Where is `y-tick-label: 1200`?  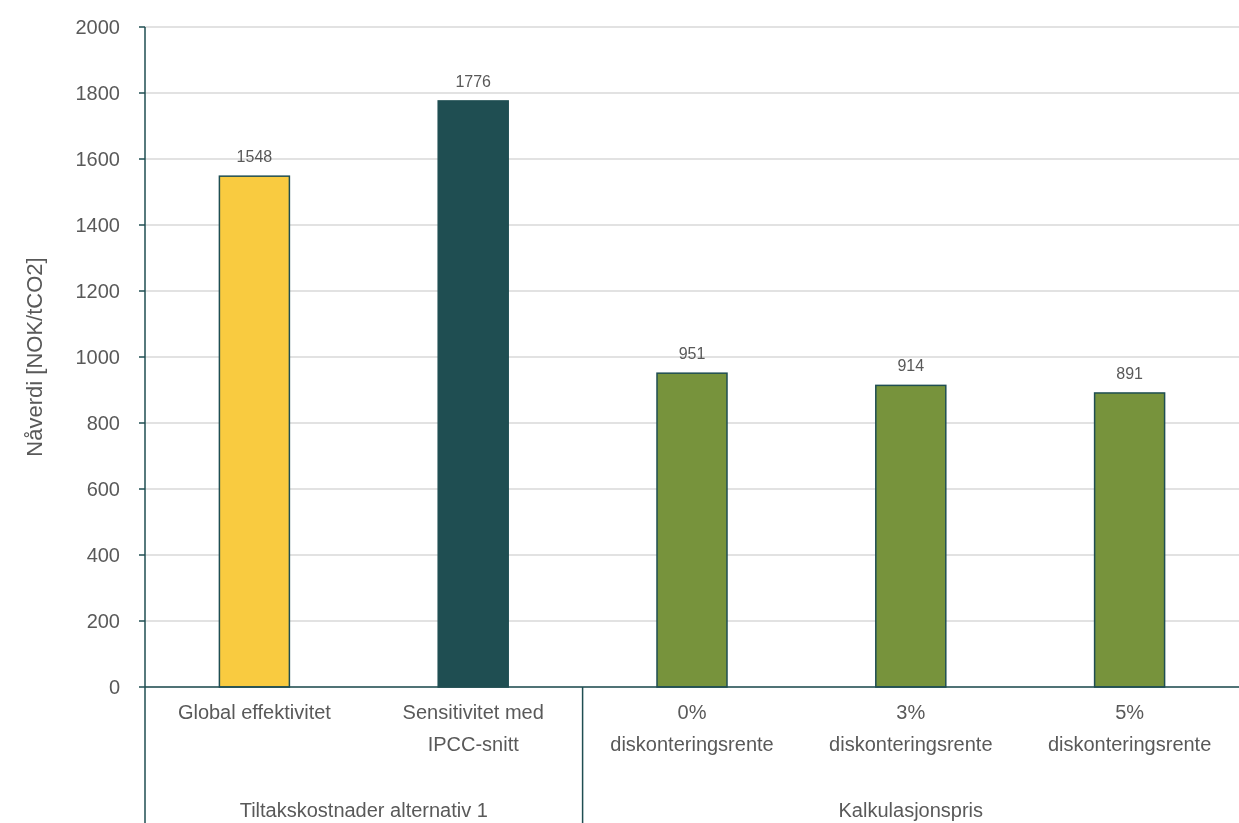 y-tick-label: 1200 is located at coordinates (97, 291).